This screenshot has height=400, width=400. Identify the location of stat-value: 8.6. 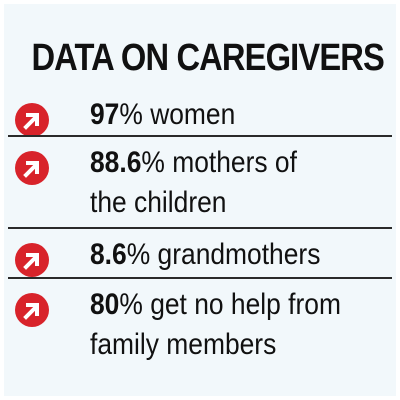
(108, 254).